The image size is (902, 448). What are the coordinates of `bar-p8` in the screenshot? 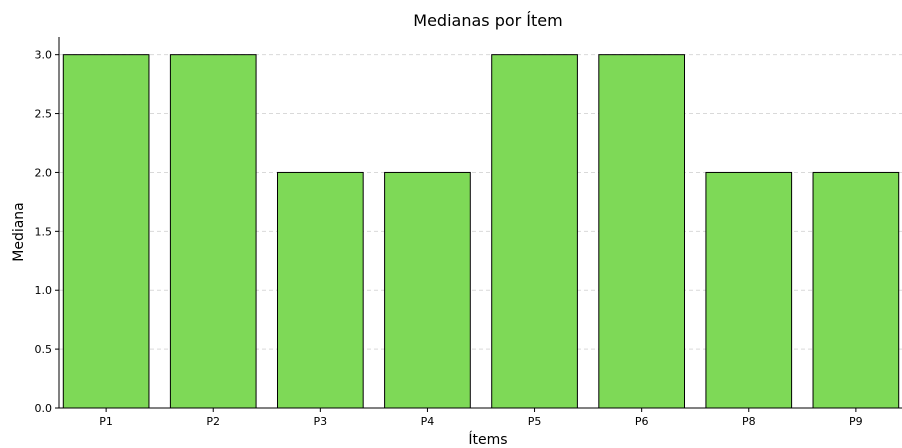 It's located at (749, 290).